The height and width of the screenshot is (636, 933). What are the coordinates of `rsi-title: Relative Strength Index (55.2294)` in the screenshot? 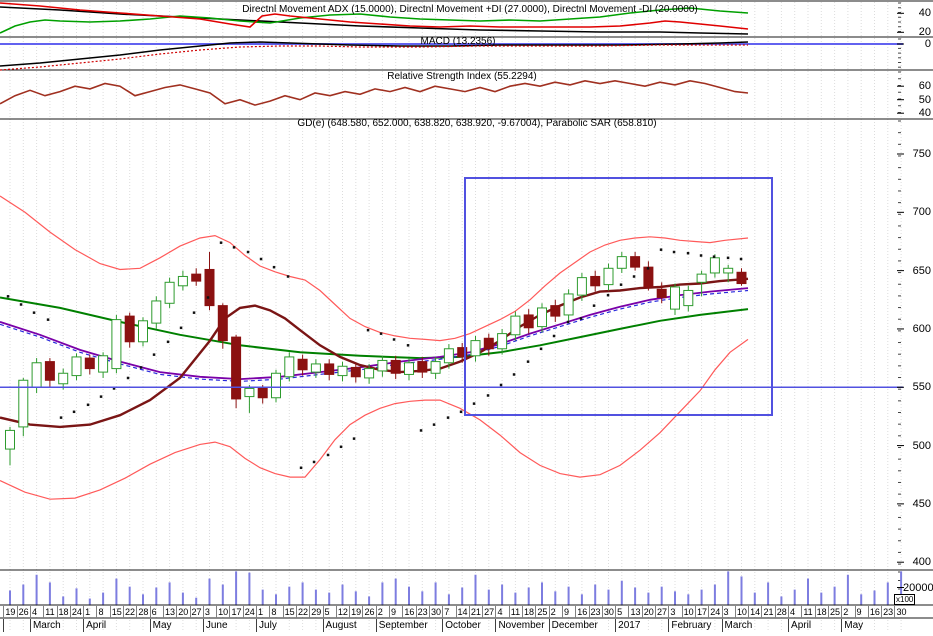 It's located at (462, 76).